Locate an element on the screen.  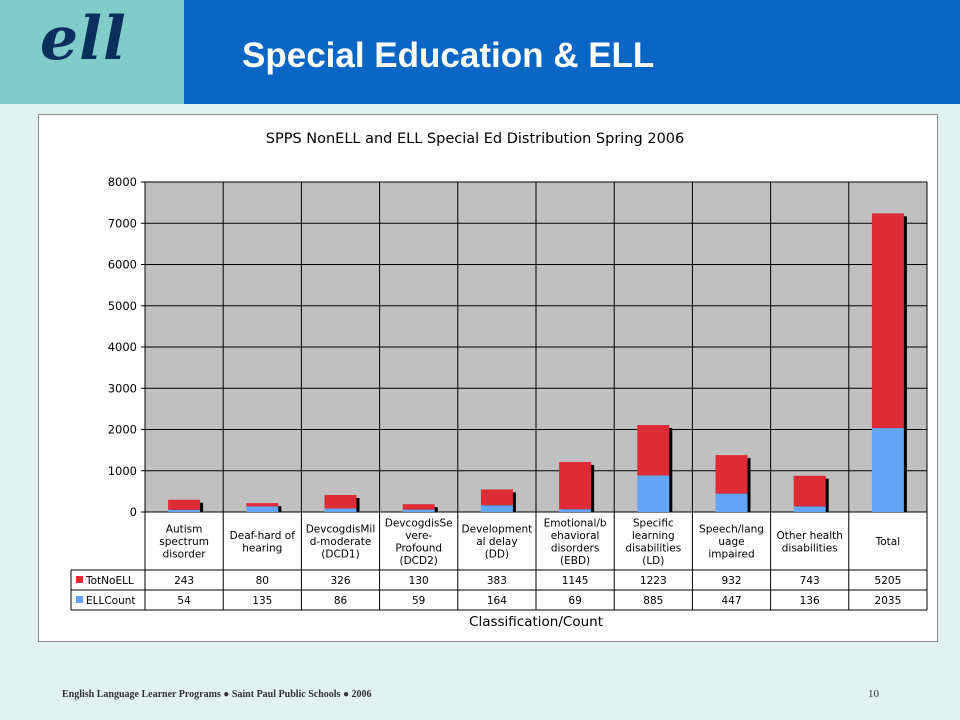
data-label: 447 is located at coordinates (731, 601).